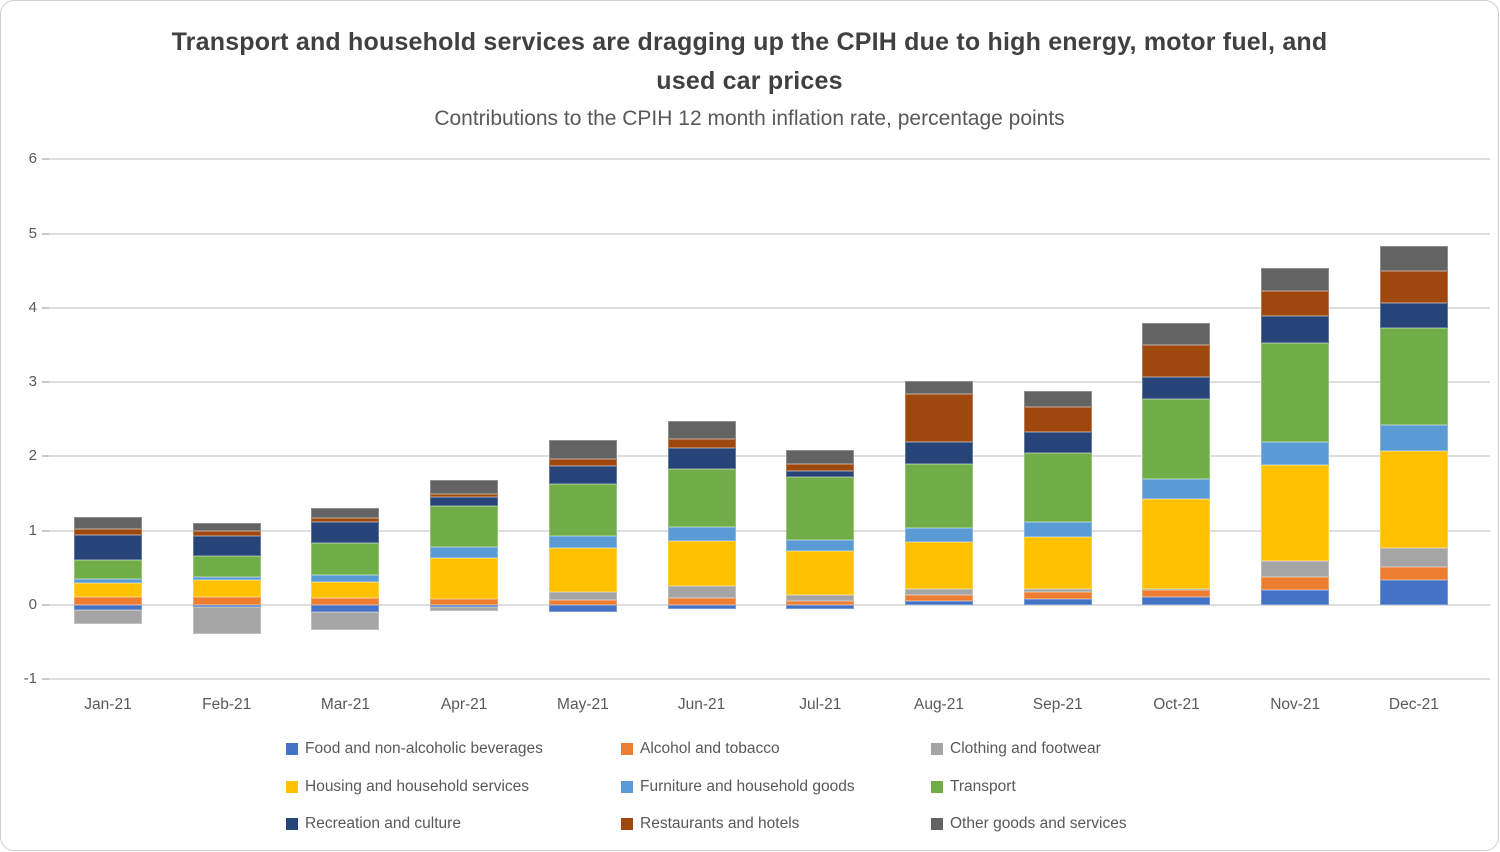 This screenshot has height=852, width=1500. Describe the element at coordinates (32, 456) in the screenshot. I see `y-axis-label: 2` at that location.